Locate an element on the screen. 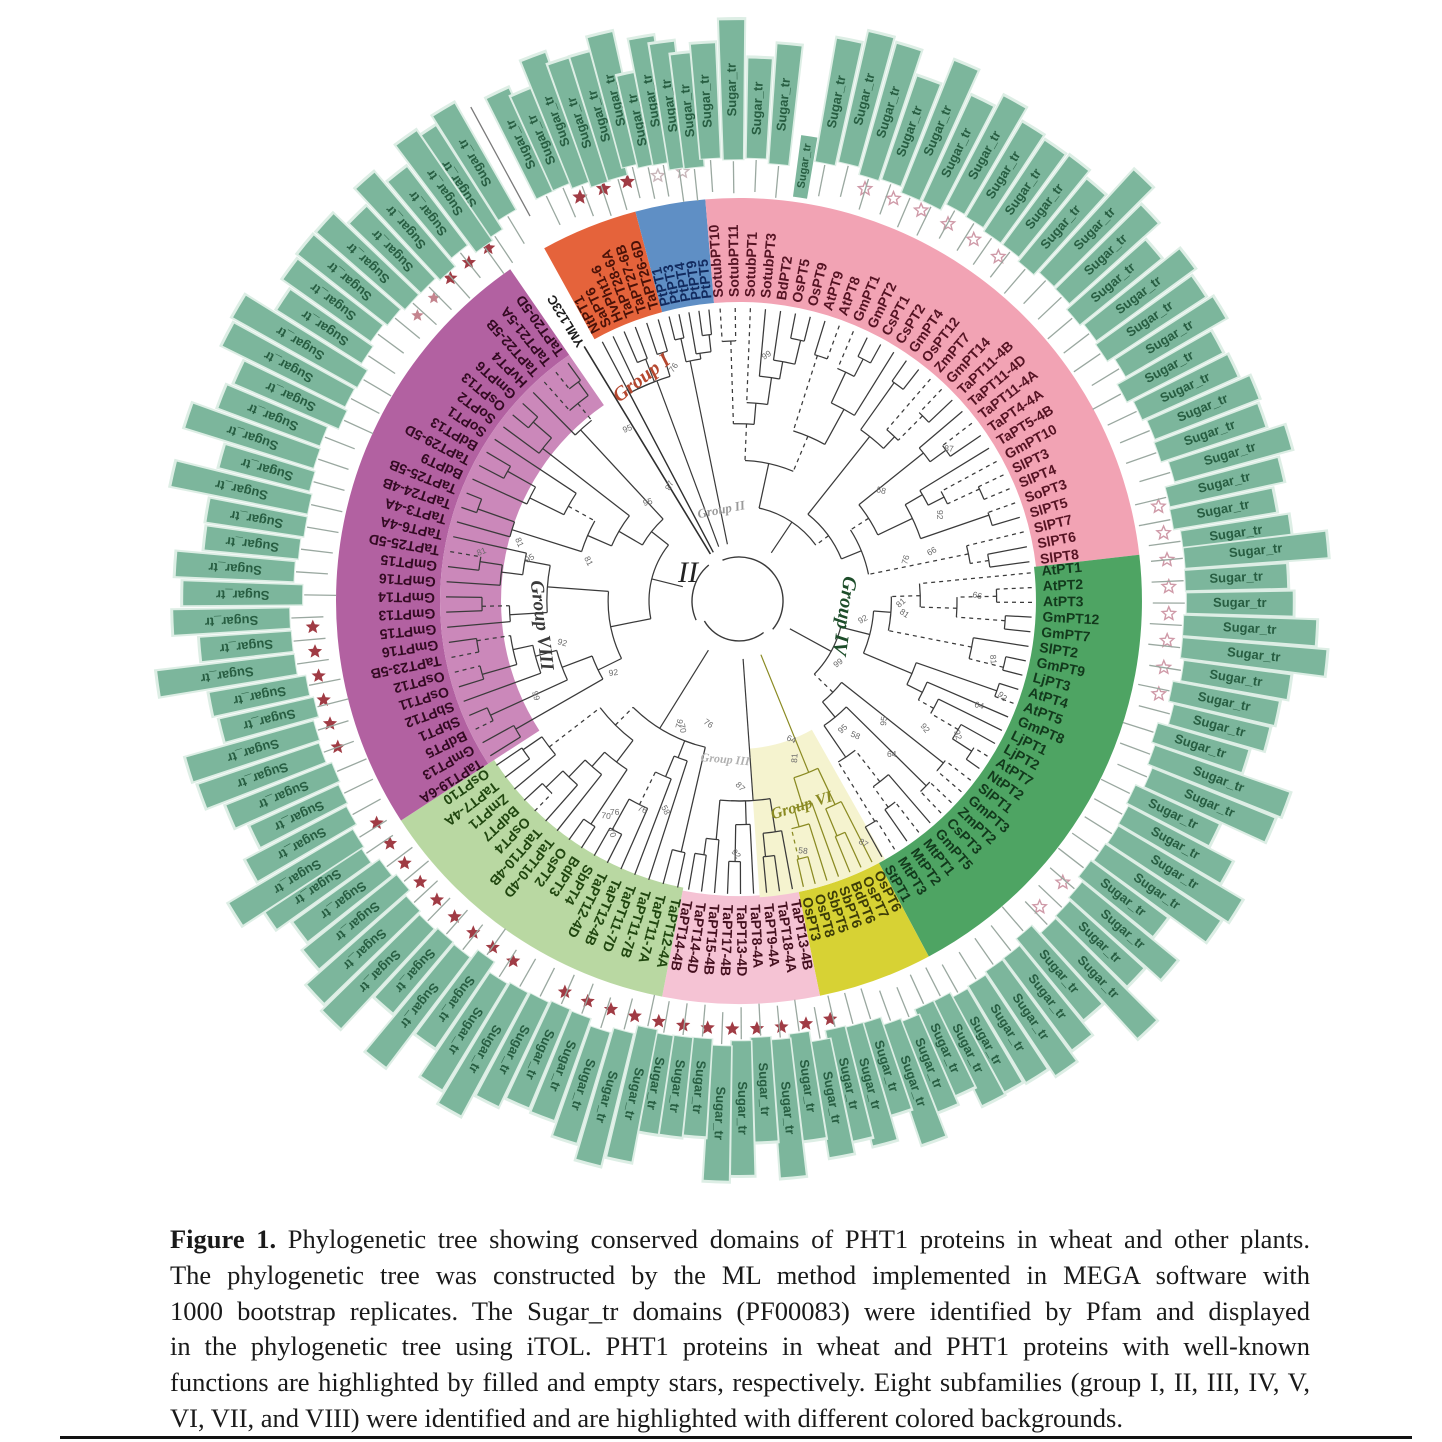 The width and height of the screenshot is (1442, 1442). svg-text: PtPT9 is located at coordinates (693, 280).